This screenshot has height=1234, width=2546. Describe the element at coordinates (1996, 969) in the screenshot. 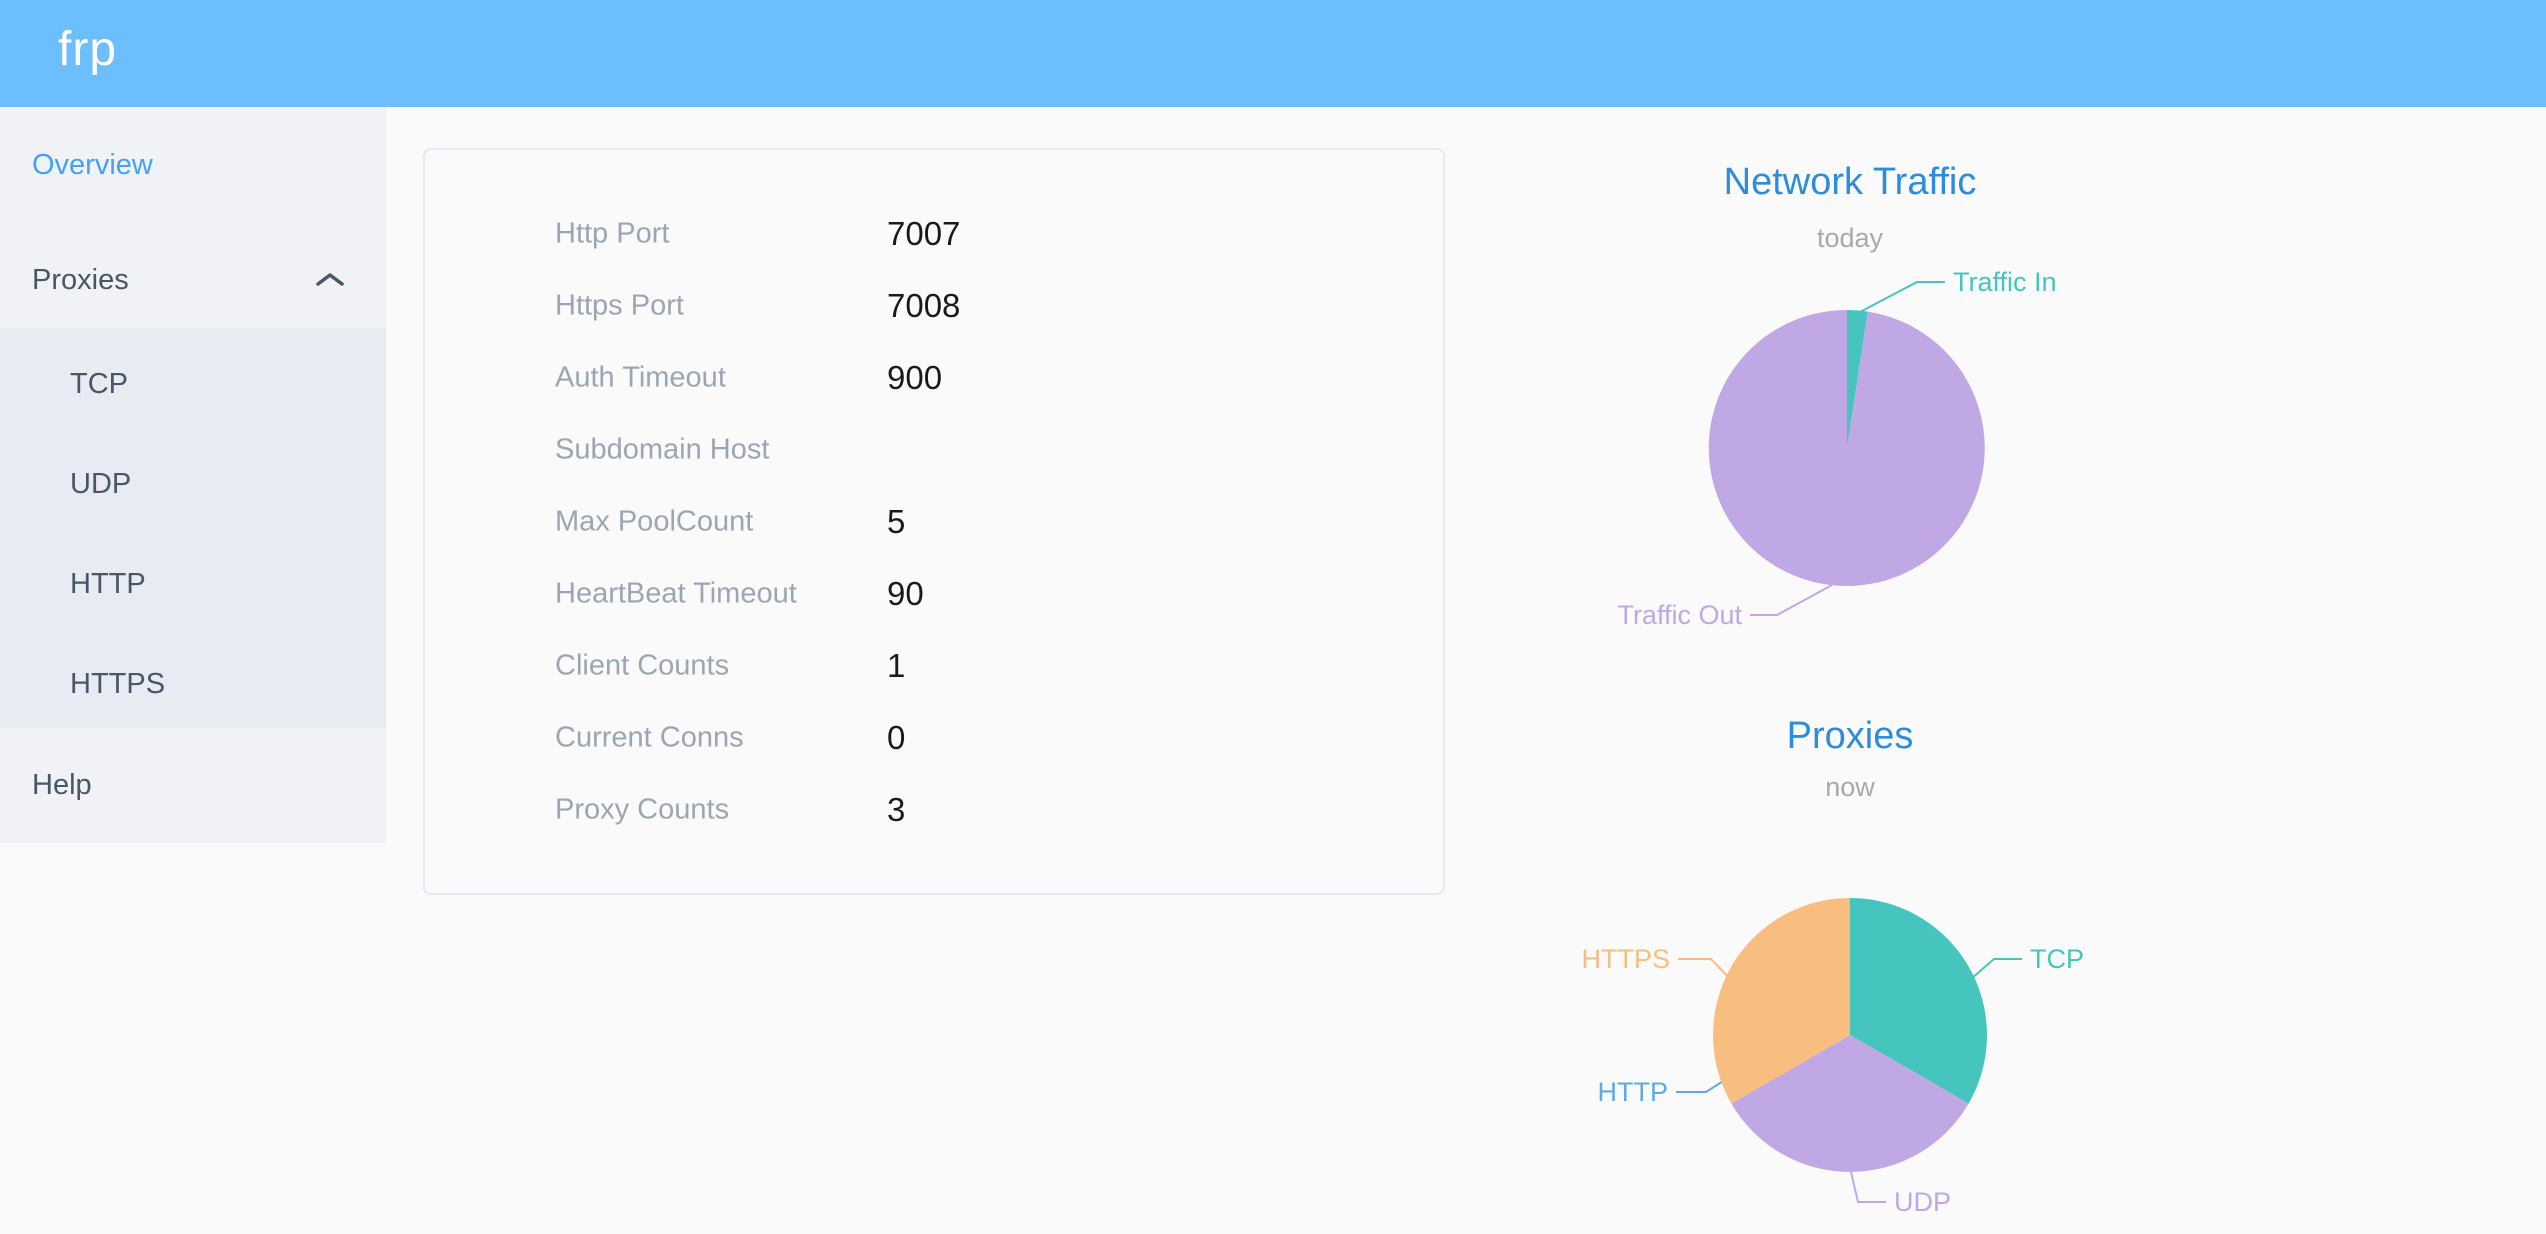

I see `label-line-tcp` at that location.